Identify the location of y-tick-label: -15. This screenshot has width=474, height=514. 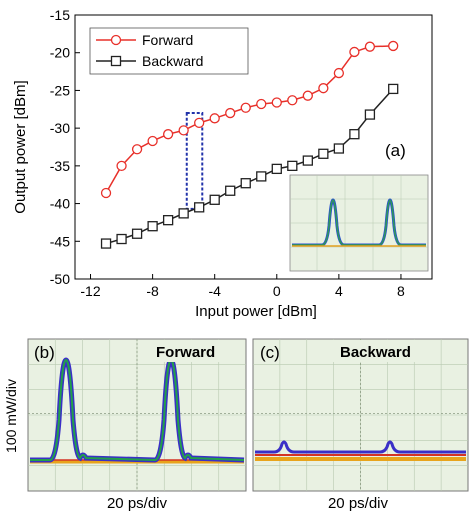
(60, 15).